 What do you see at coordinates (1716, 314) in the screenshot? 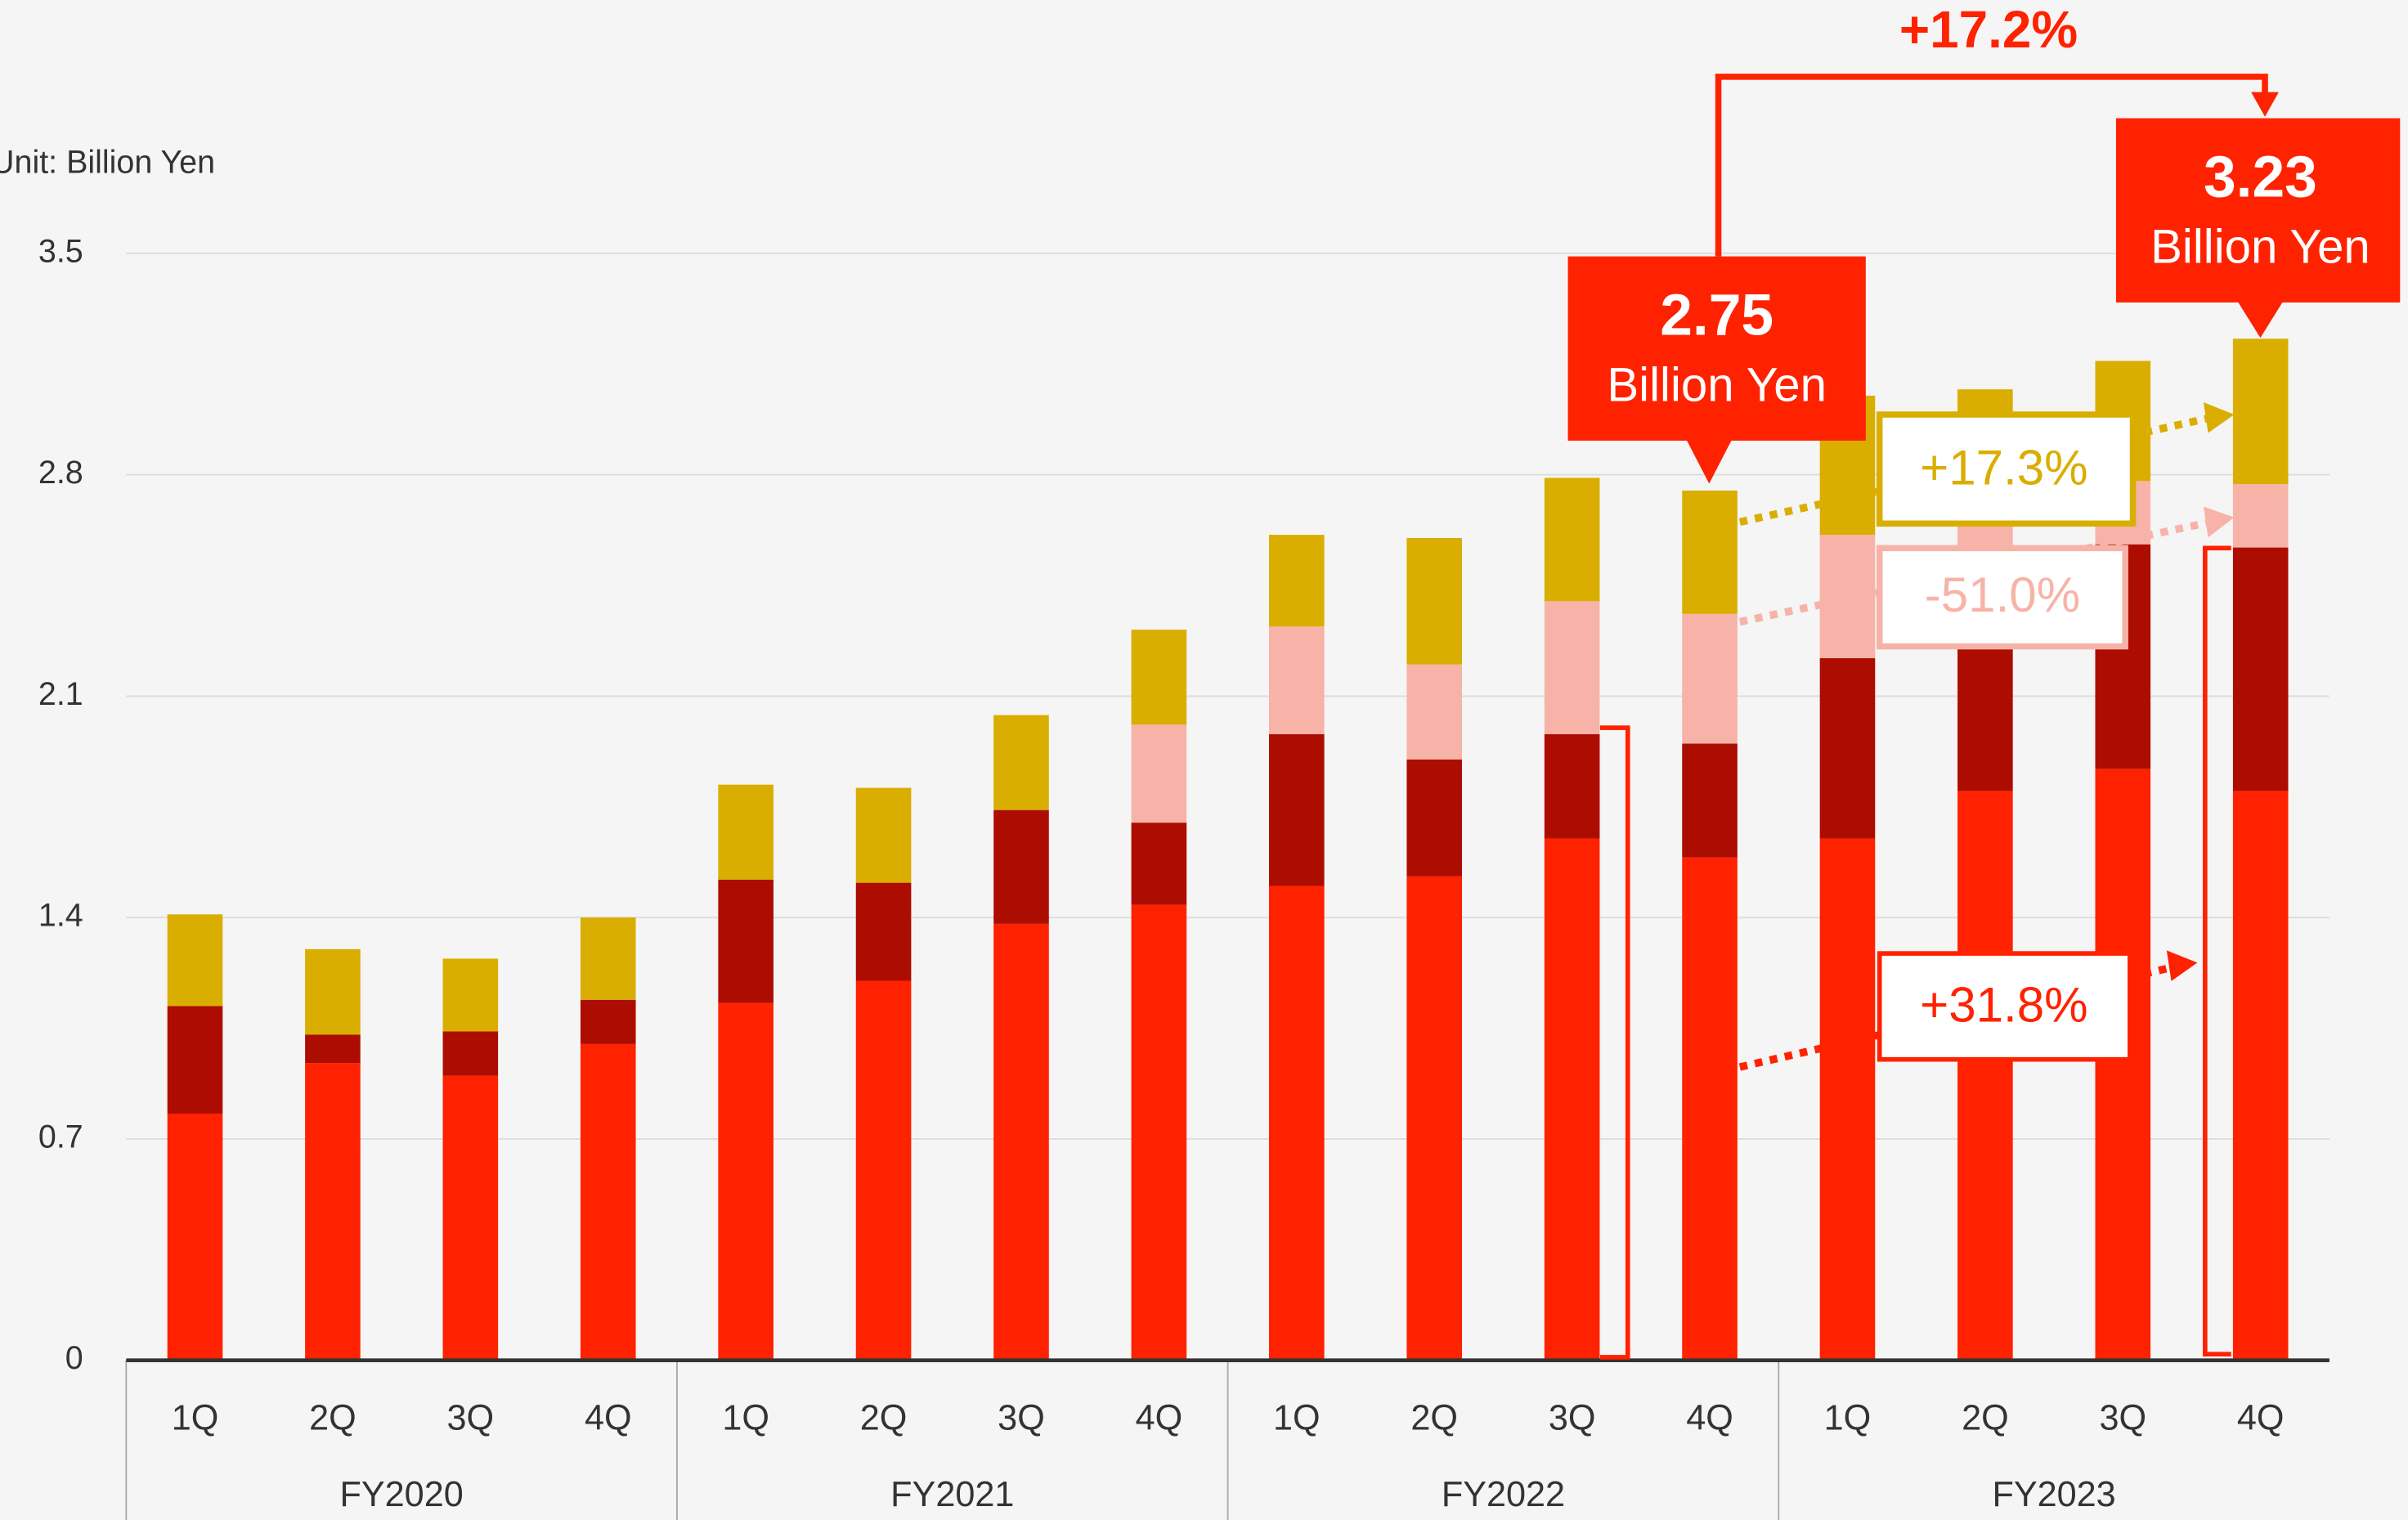
I see `callout-value: 2.75` at bounding box center [1716, 314].